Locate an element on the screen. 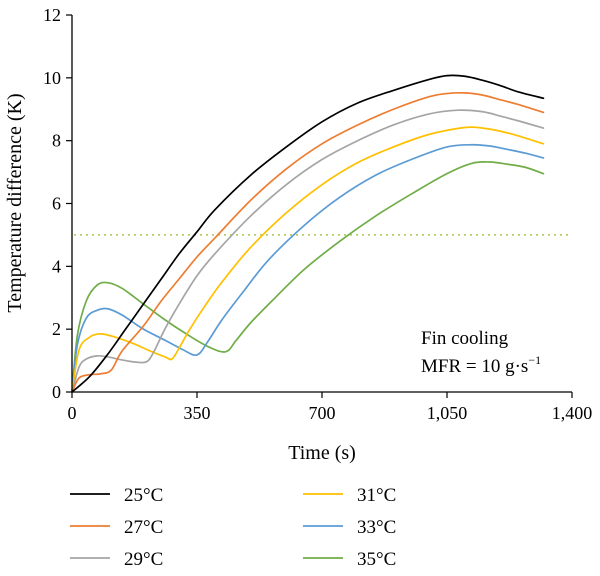 The width and height of the screenshot is (600, 576). legend-label: 33°C is located at coordinates (376, 527).